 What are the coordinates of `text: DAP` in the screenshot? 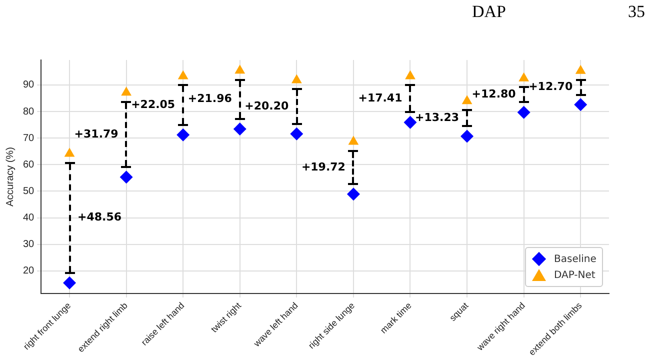 It's located at (489, 12).